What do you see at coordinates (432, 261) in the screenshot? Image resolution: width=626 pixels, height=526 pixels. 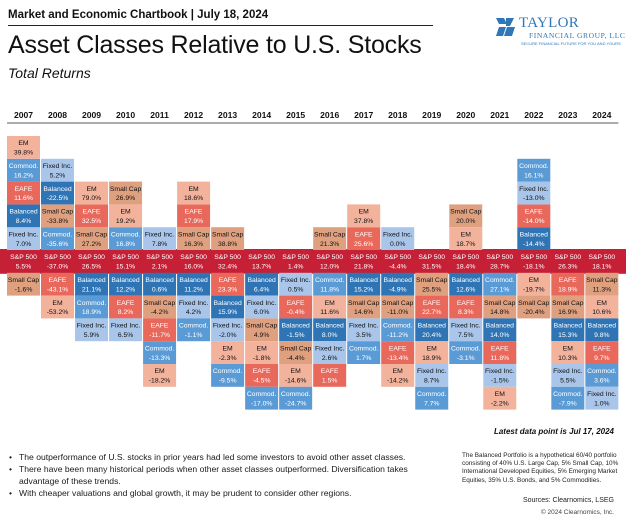 I see `sp500-cell: S&P 500 31.5%` at bounding box center [432, 261].